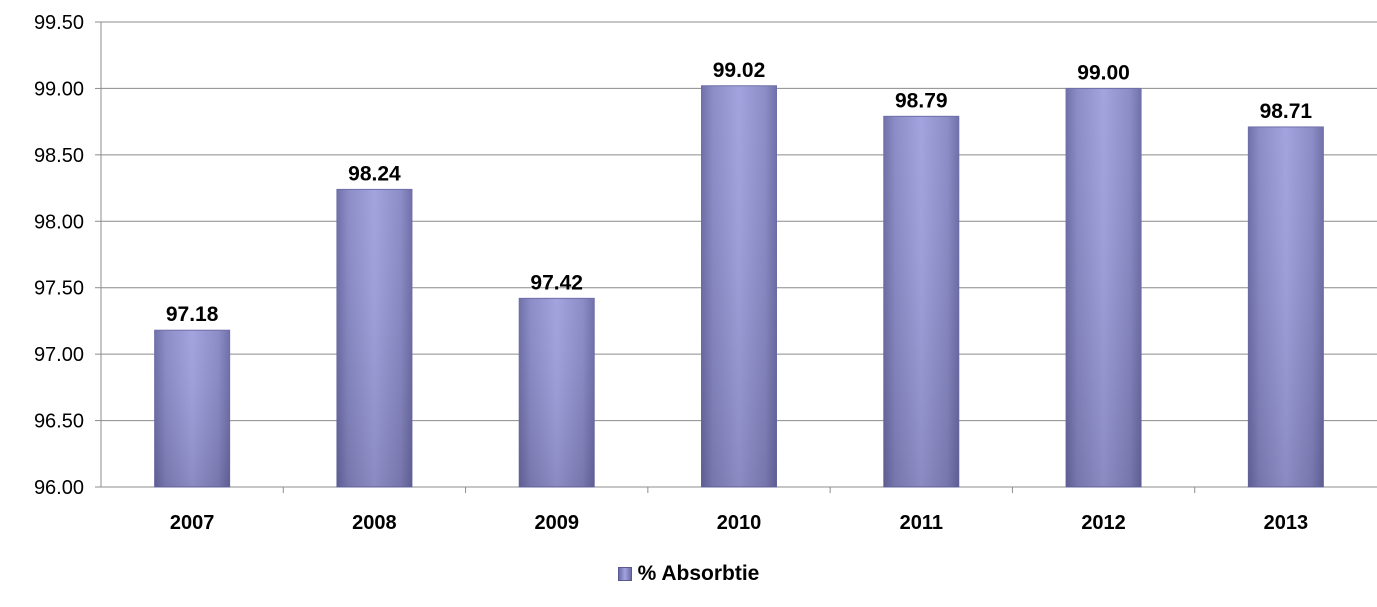 This screenshot has height=607, width=1377. I want to click on data-label: 97.42, so click(556, 282).